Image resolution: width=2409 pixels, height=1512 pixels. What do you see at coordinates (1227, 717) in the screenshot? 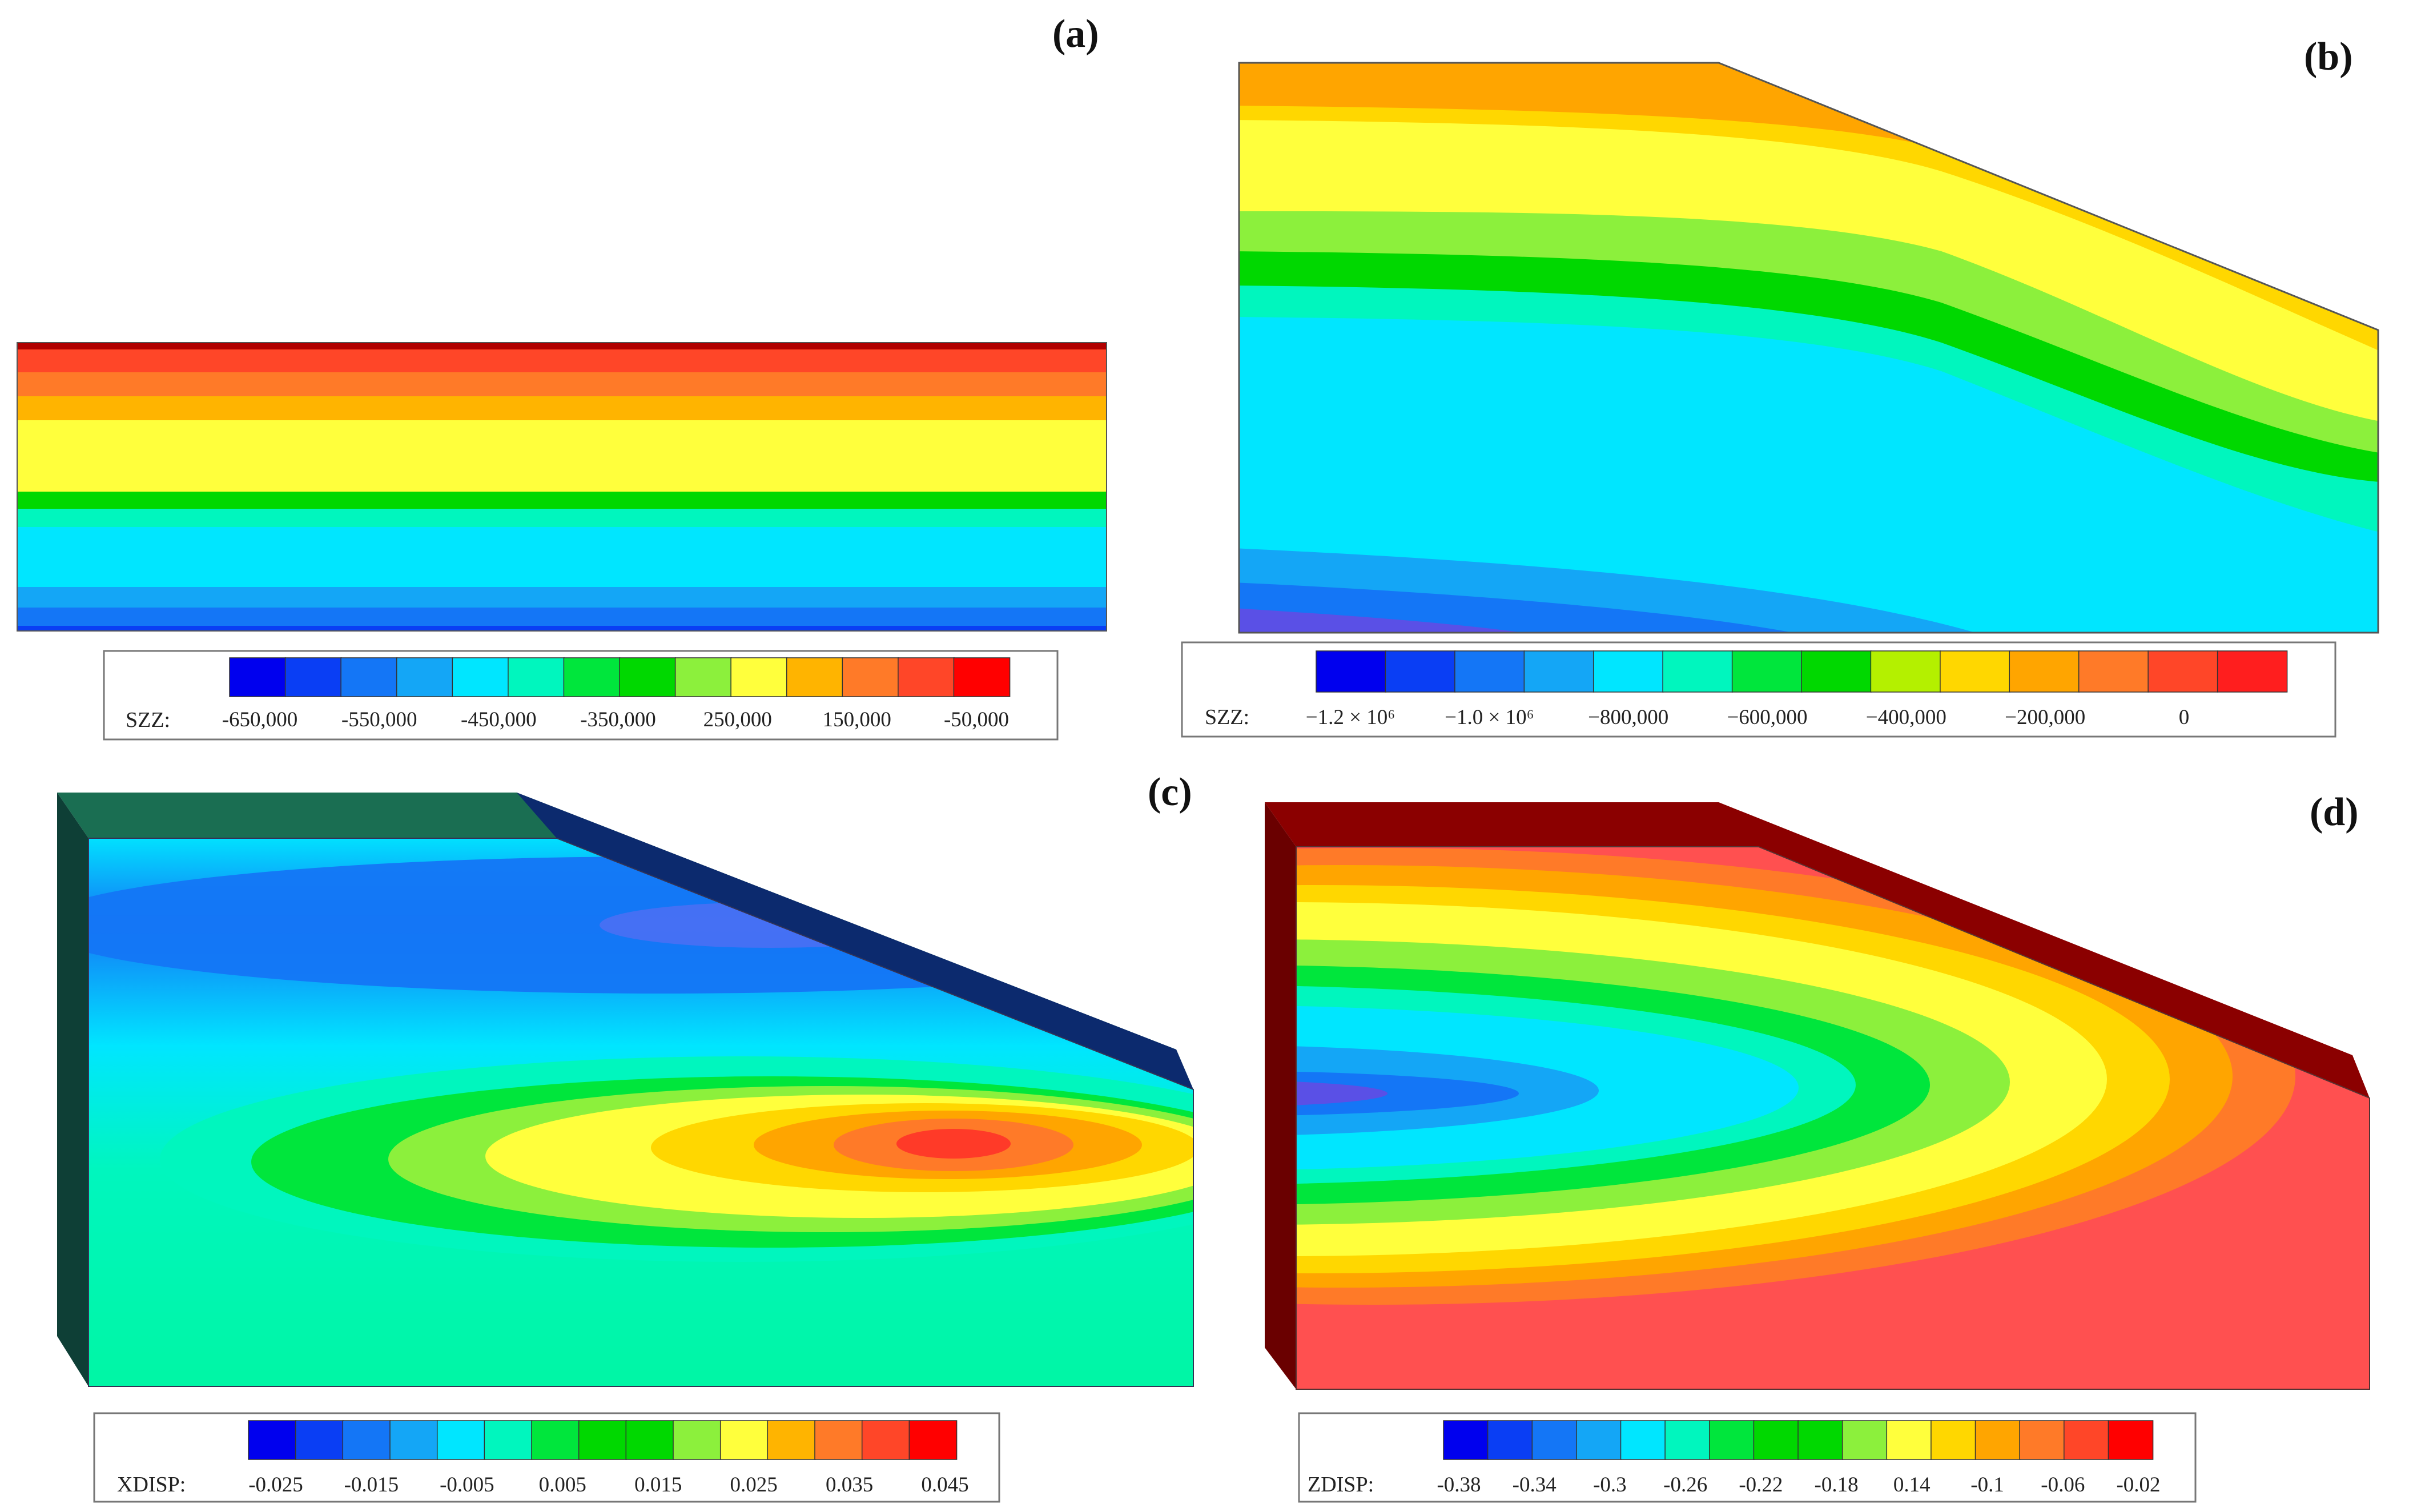
I see `legend-variable: SZZ:` at bounding box center [1227, 717].